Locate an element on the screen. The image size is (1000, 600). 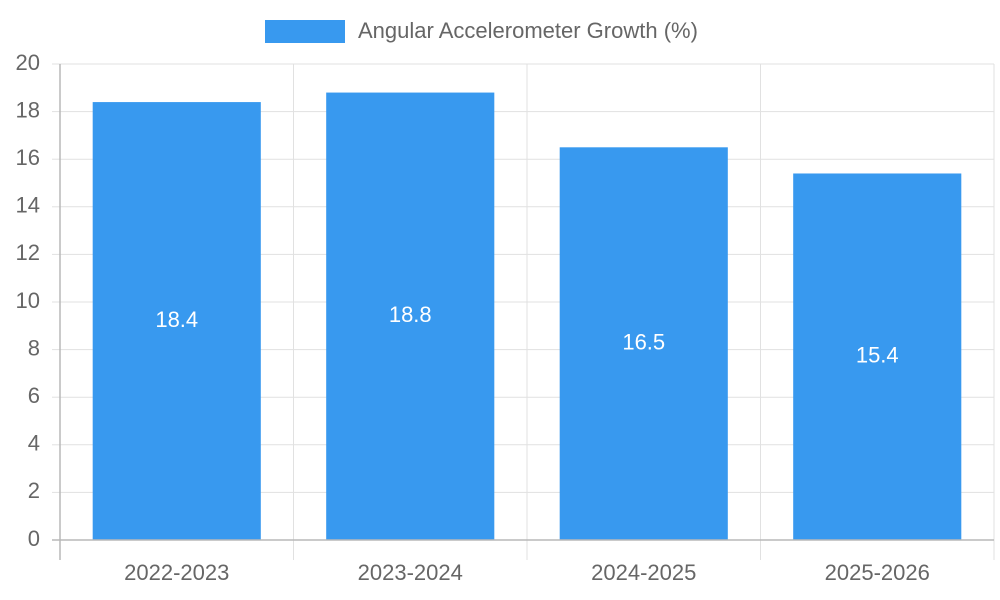
y-tick-label: 12 is located at coordinates (28, 252).